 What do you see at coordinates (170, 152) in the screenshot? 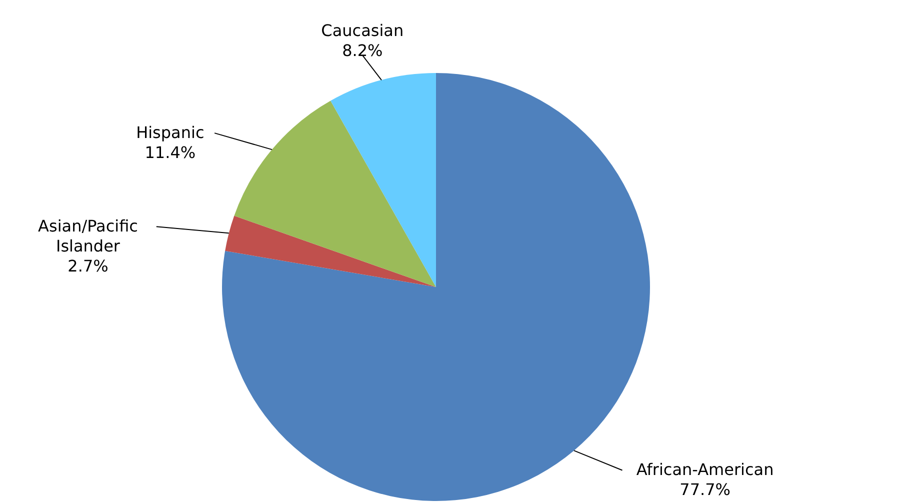
I see `data-label: 11.4%` at bounding box center [170, 152].